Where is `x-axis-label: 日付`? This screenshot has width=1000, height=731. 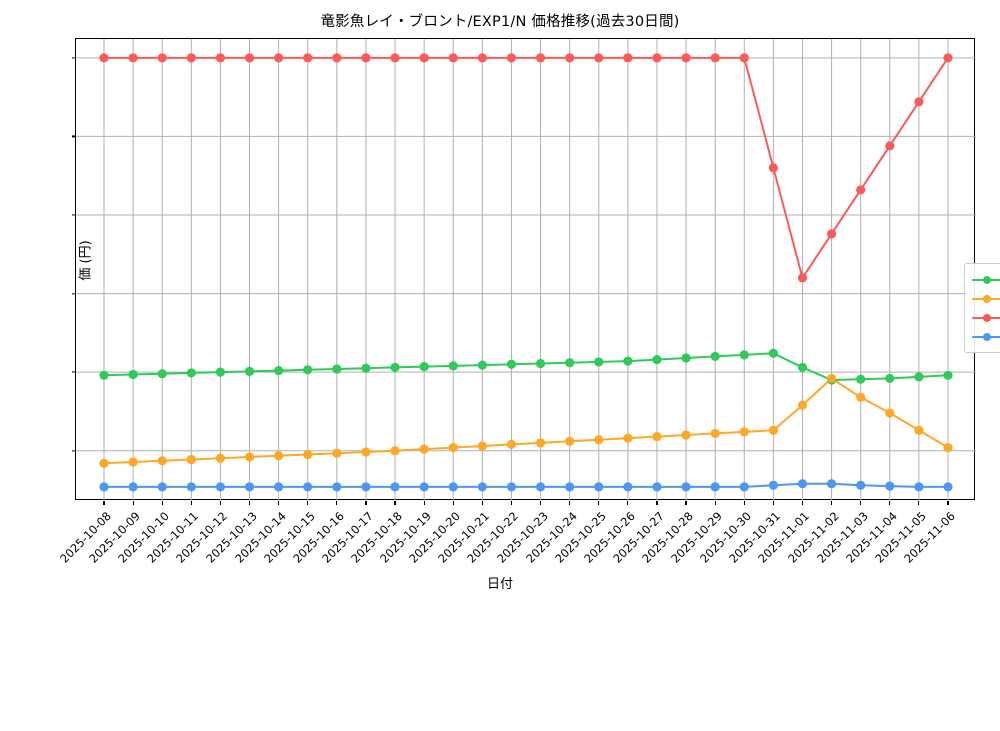
x-axis-label: 日付 is located at coordinates (499, 584).